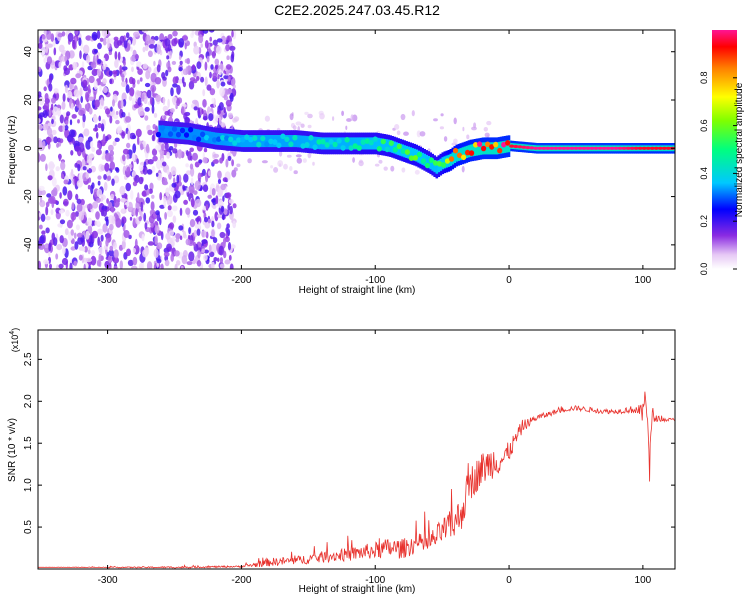 The image size is (750, 600). I want to click on colorbar-tick-label: 0.6, so click(704, 125).